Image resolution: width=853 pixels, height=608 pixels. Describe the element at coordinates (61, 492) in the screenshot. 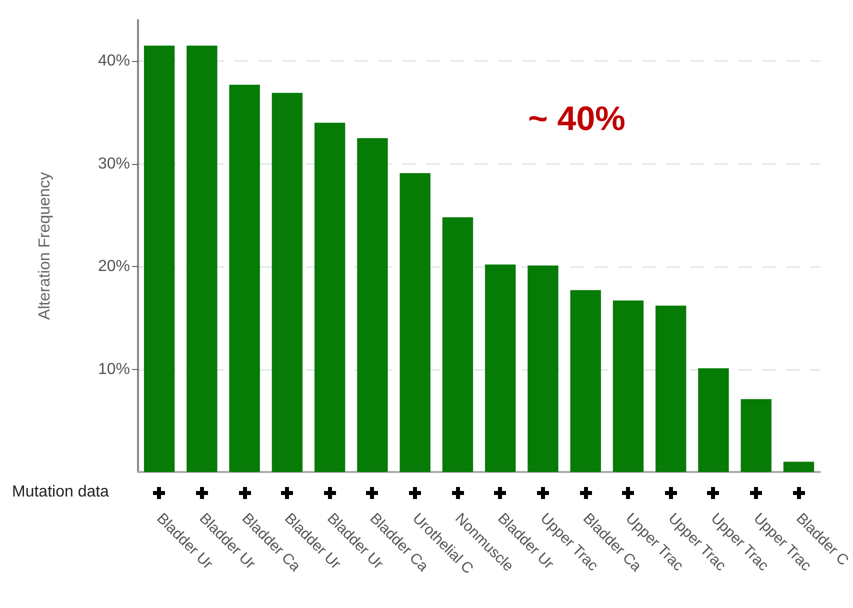

I see `text: Mutation data` at that location.